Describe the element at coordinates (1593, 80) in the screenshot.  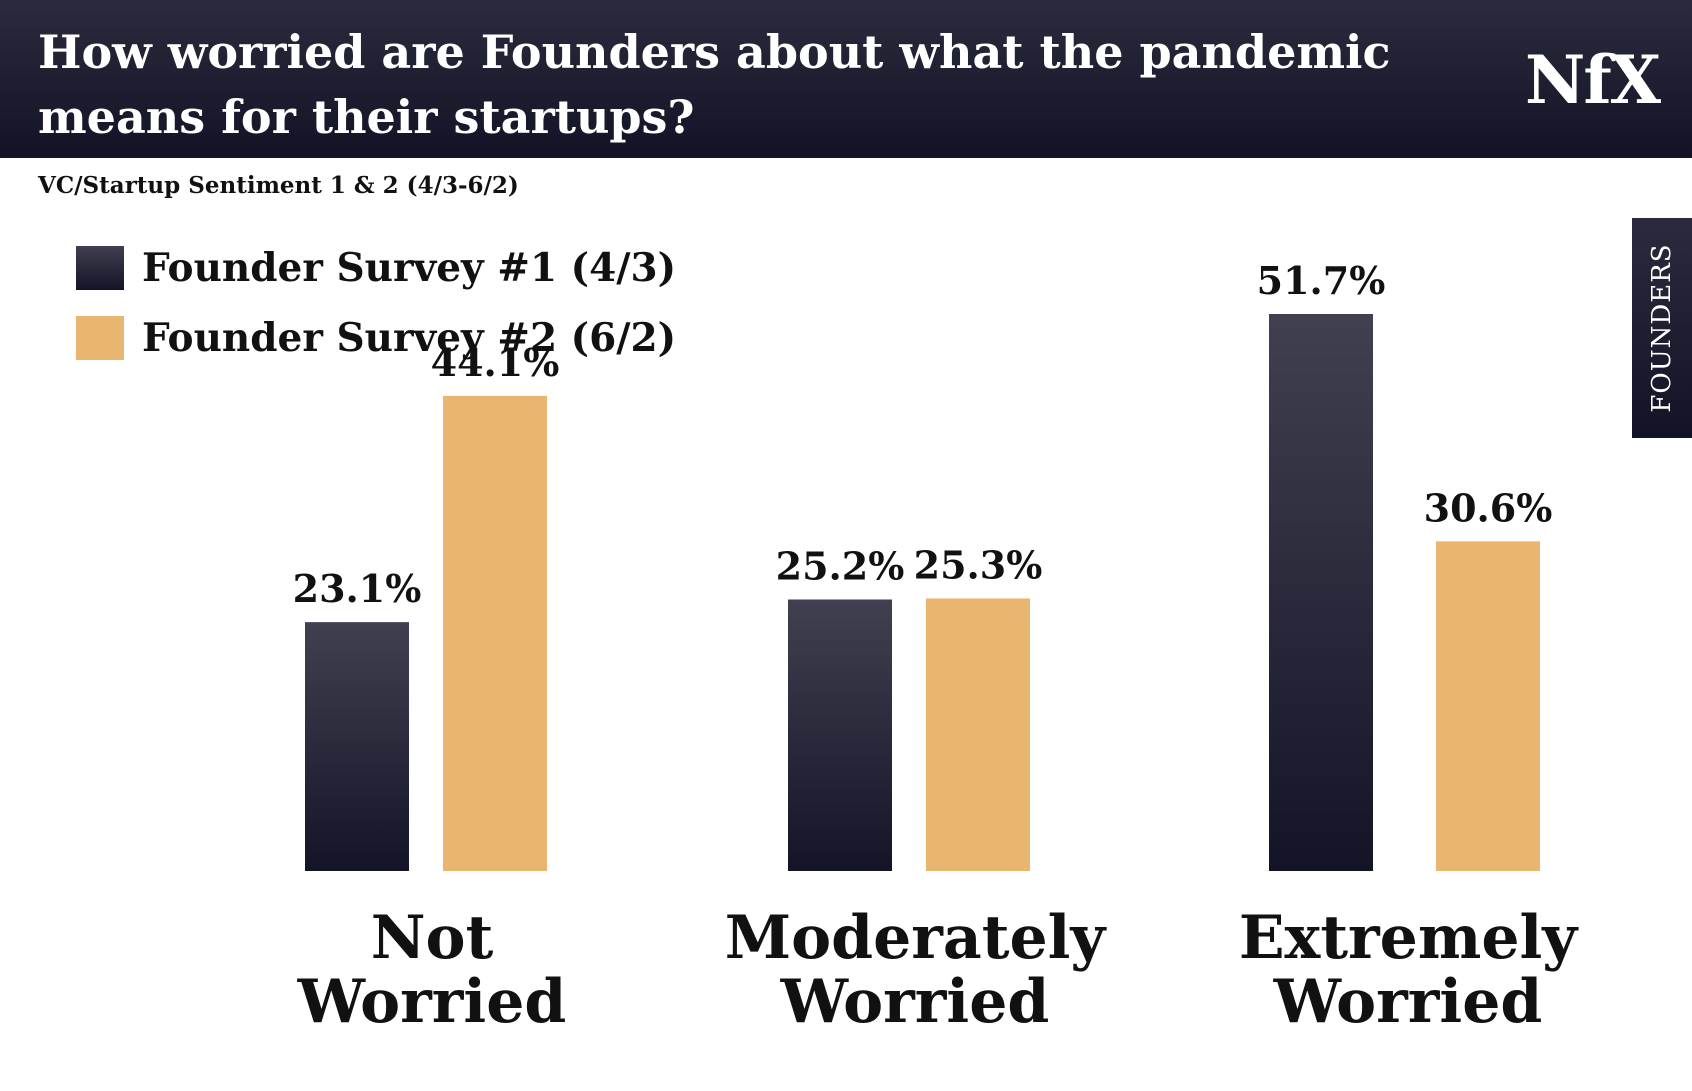
I see `nfx-logo: NfX` at that location.